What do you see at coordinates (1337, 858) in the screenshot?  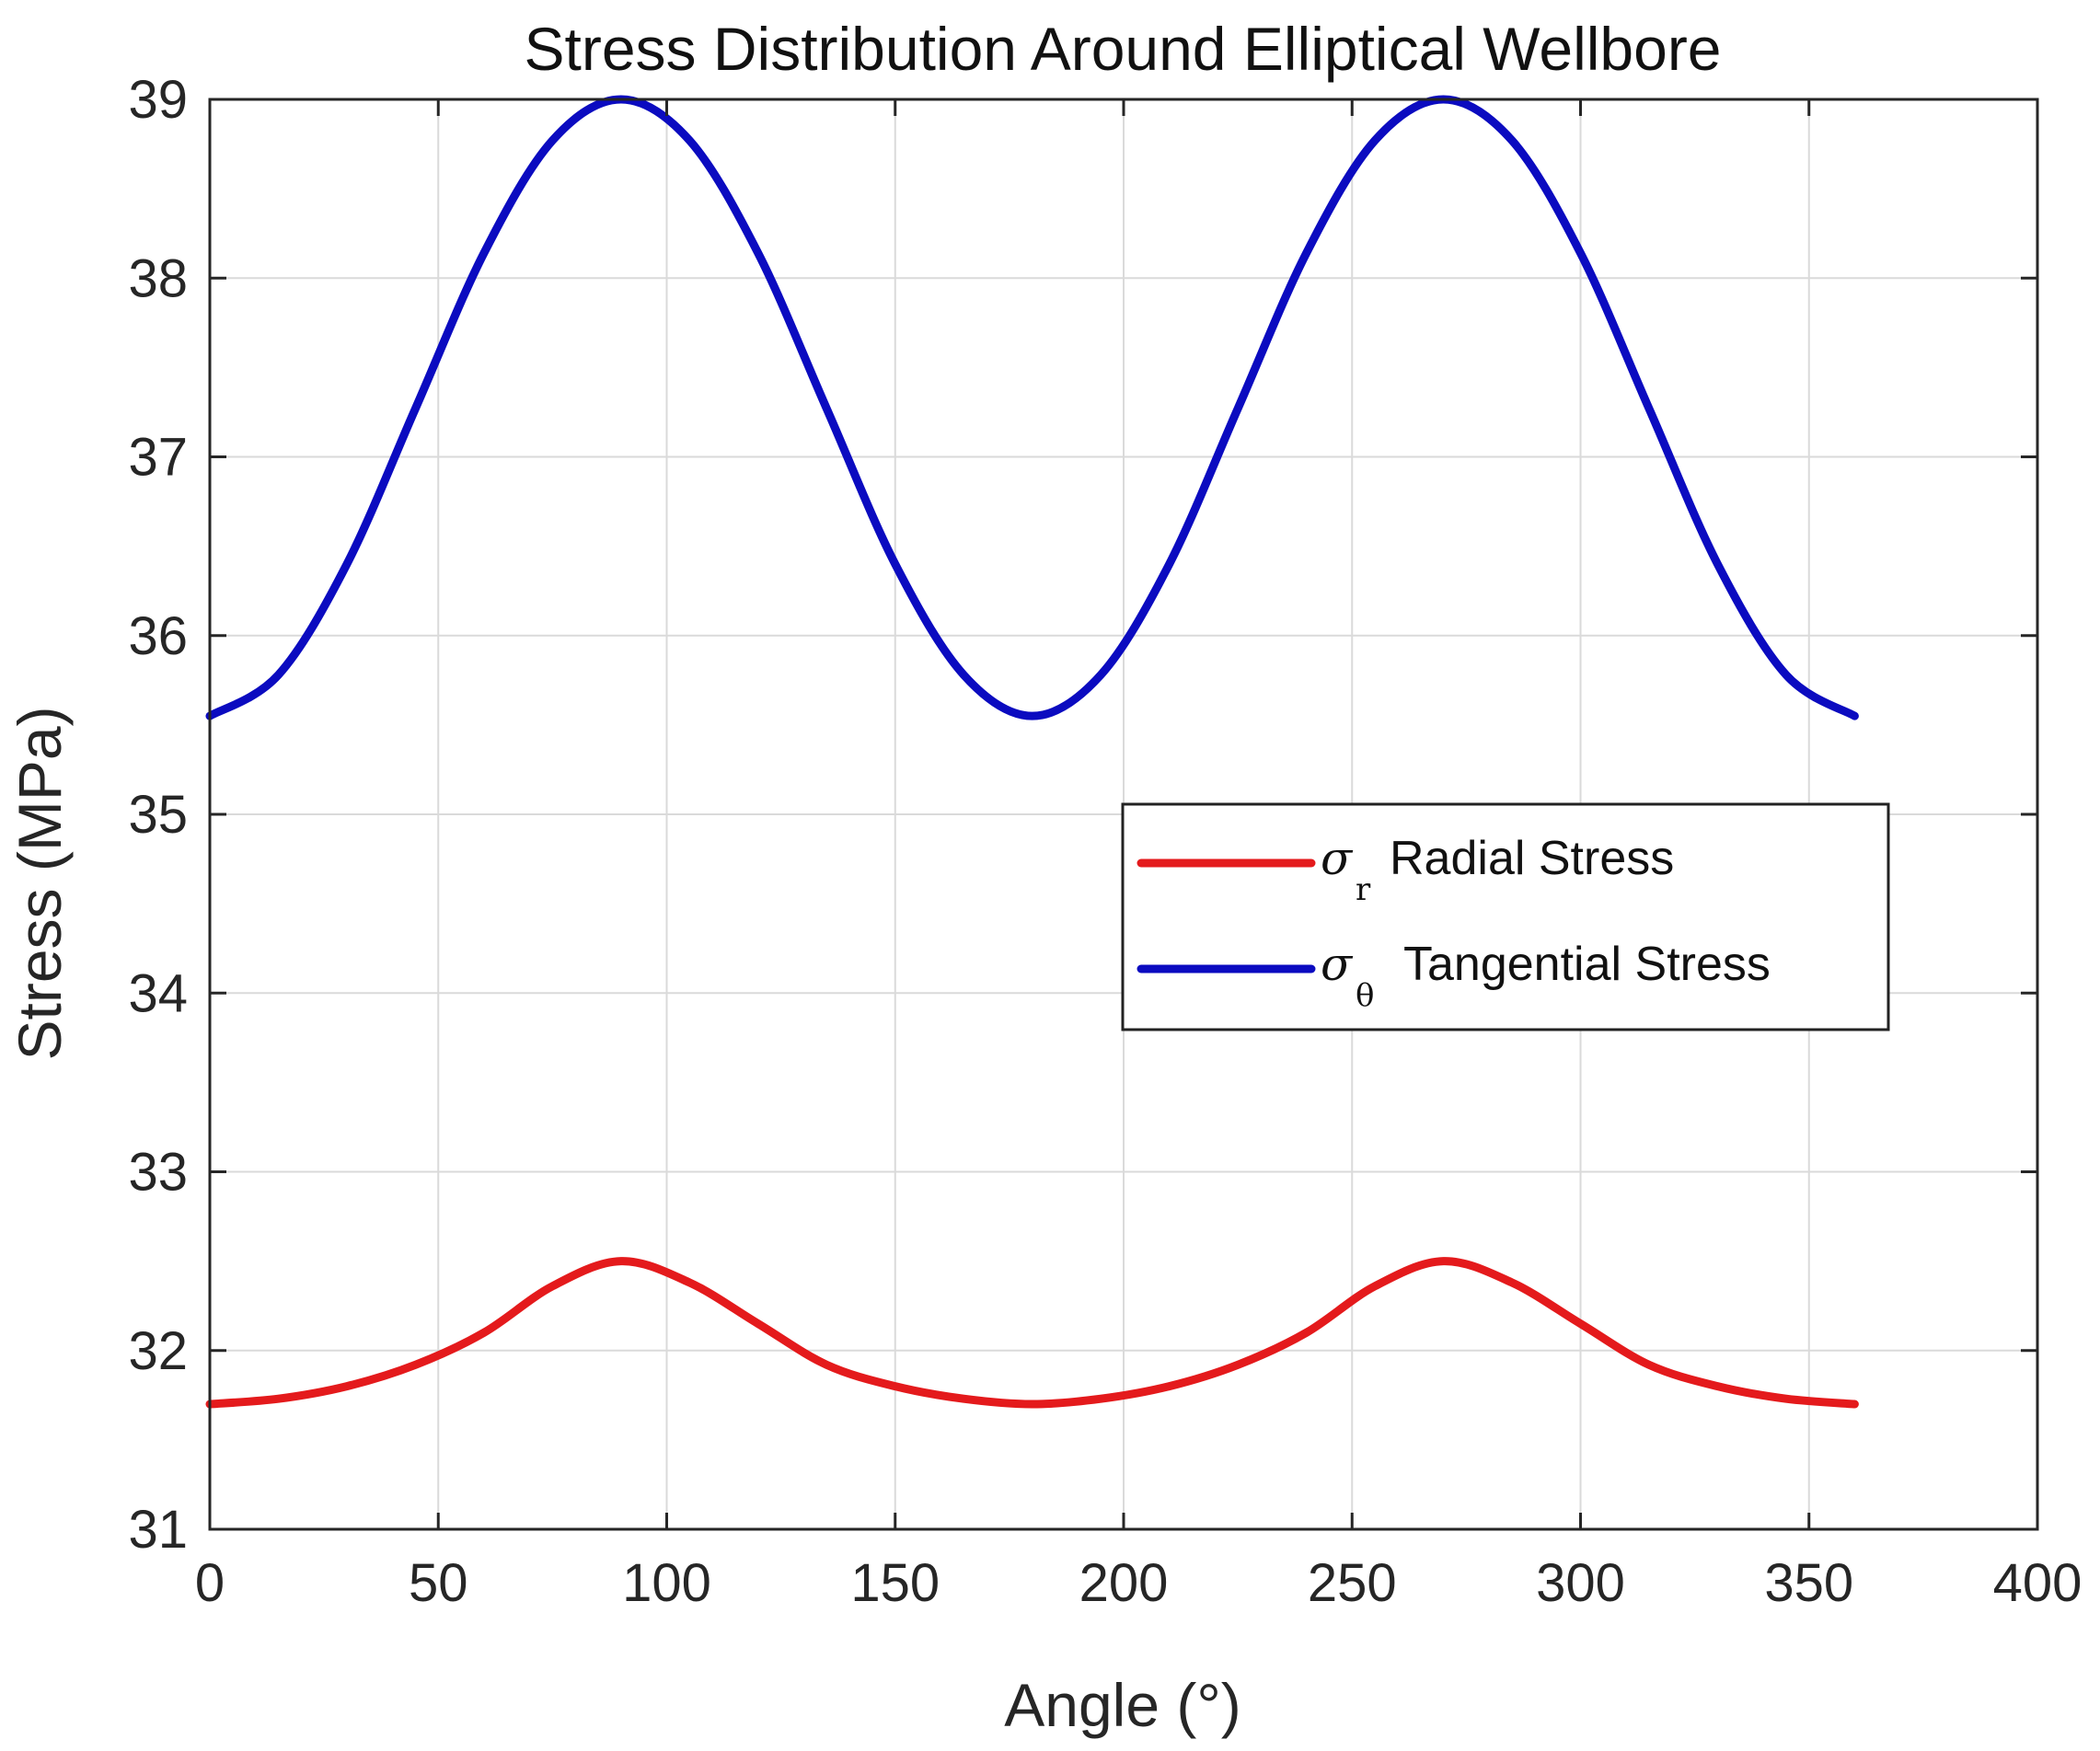 I see `legend-radial-sigma: σ` at bounding box center [1337, 858].